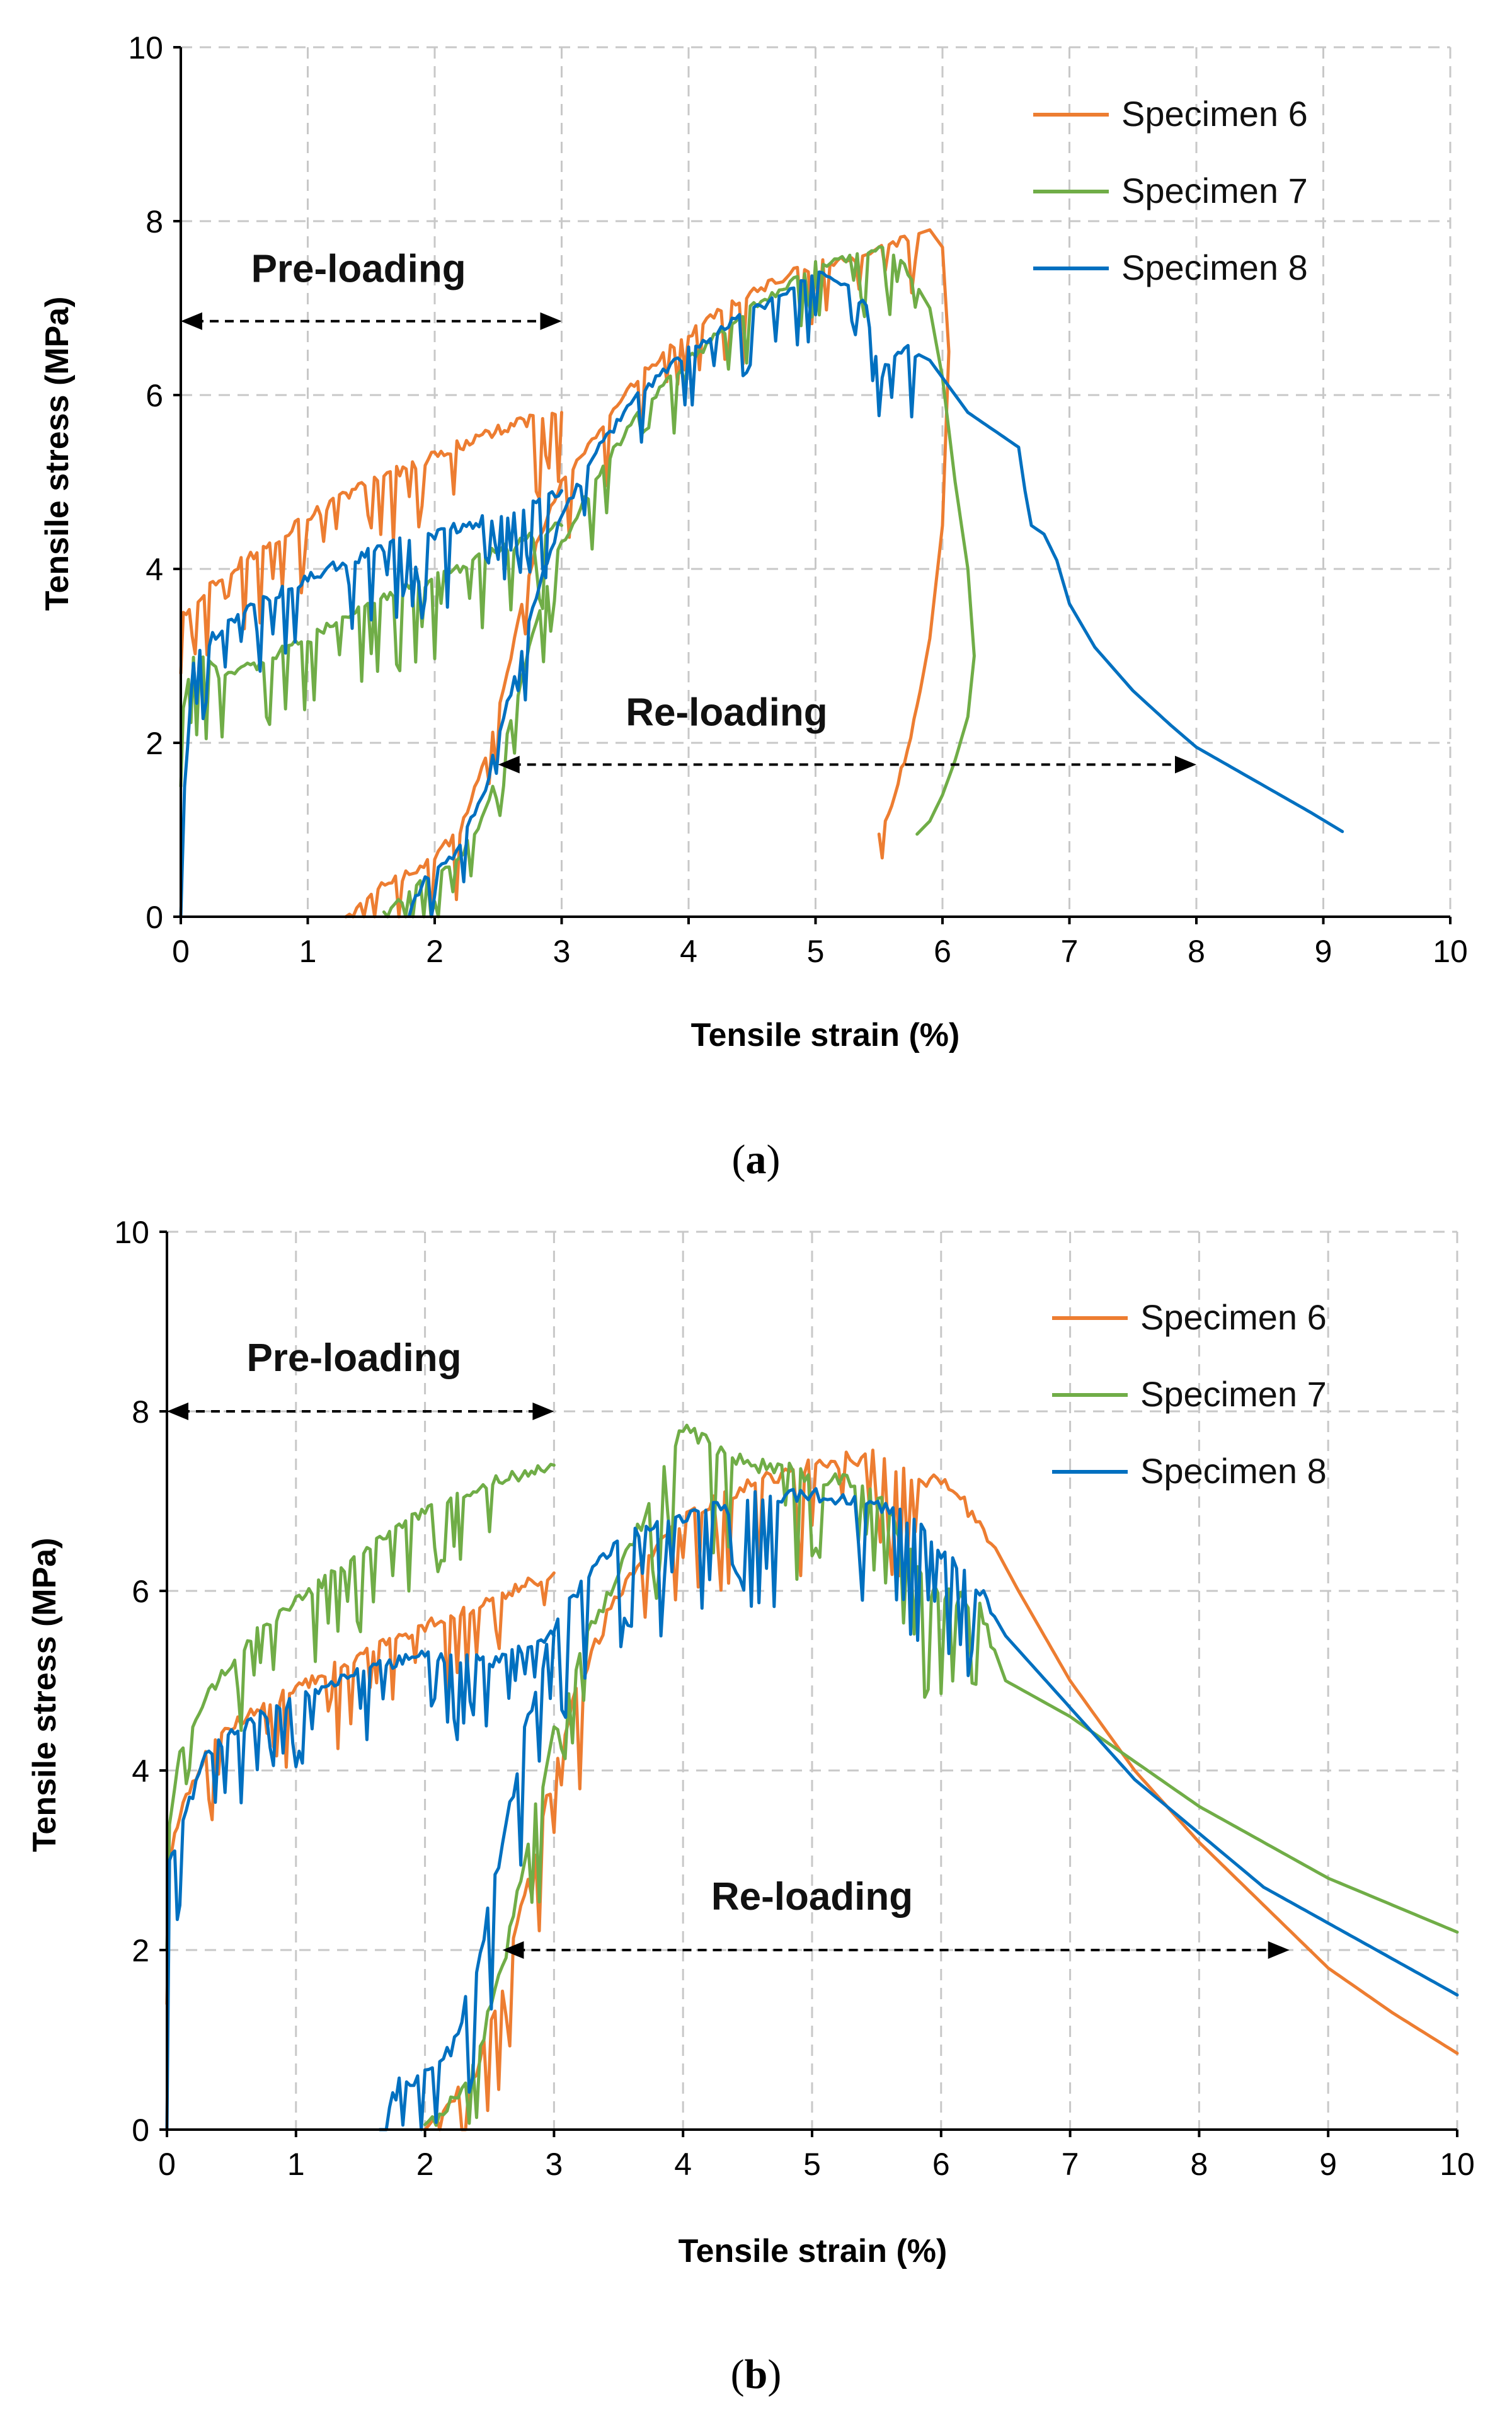 The width and height of the screenshot is (1512, 2427). I want to click on caption-a-letter: a, so click(756, 1160).